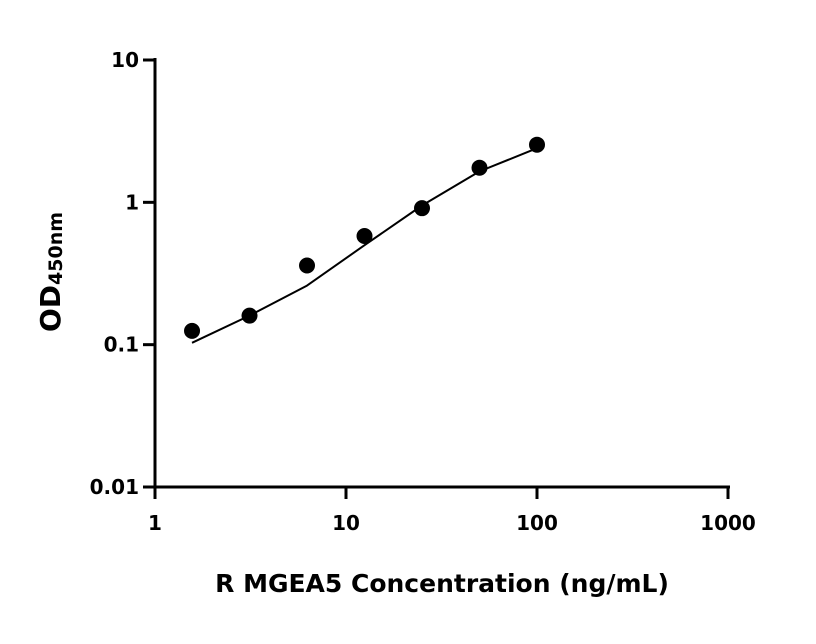  I want to click on y-label-sub: 450nm, so click(56, 248).